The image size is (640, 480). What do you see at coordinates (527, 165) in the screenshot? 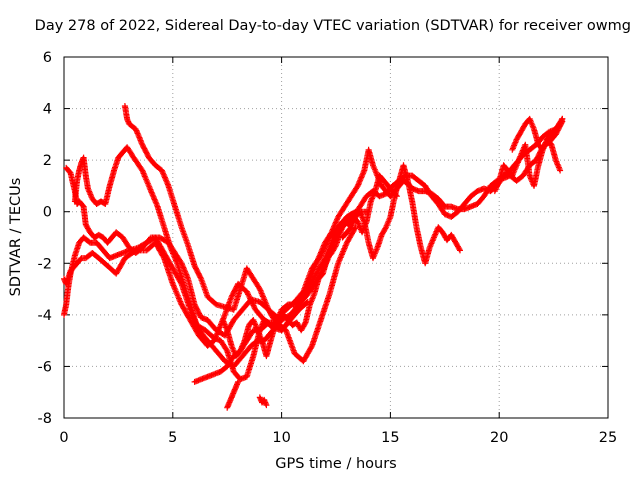
I see `series-track-i` at bounding box center [527, 165].